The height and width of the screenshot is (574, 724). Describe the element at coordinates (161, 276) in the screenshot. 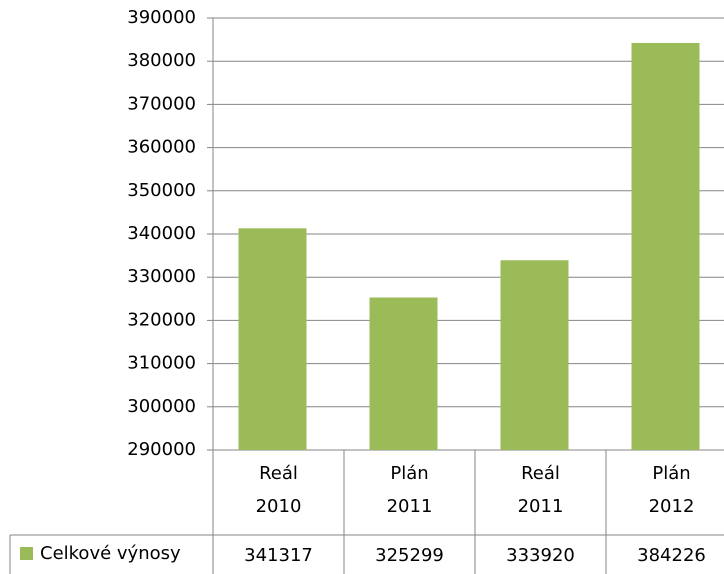

I see `y-tick-label: 330000` at that location.